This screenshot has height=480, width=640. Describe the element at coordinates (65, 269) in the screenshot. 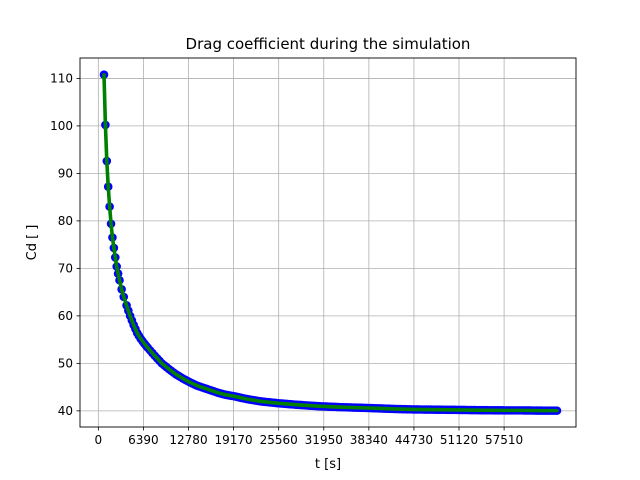

I see `y-tick-label: 70` at that location.